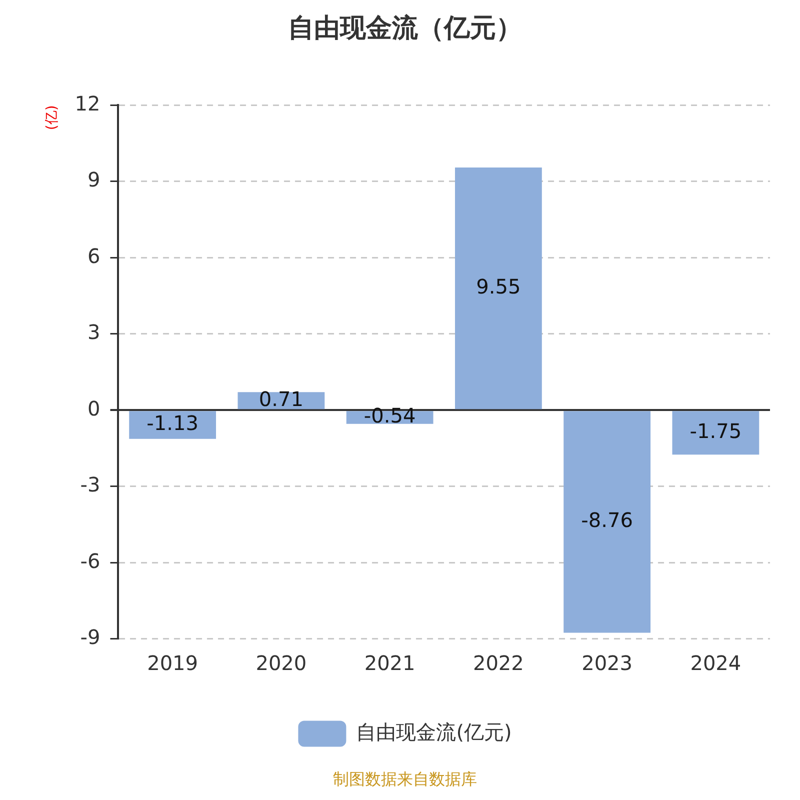 The height and width of the screenshot is (800, 800). What do you see at coordinates (90, 560) in the screenshot?
I see `y-tick-label: -6` at bounding box center [90, 560].